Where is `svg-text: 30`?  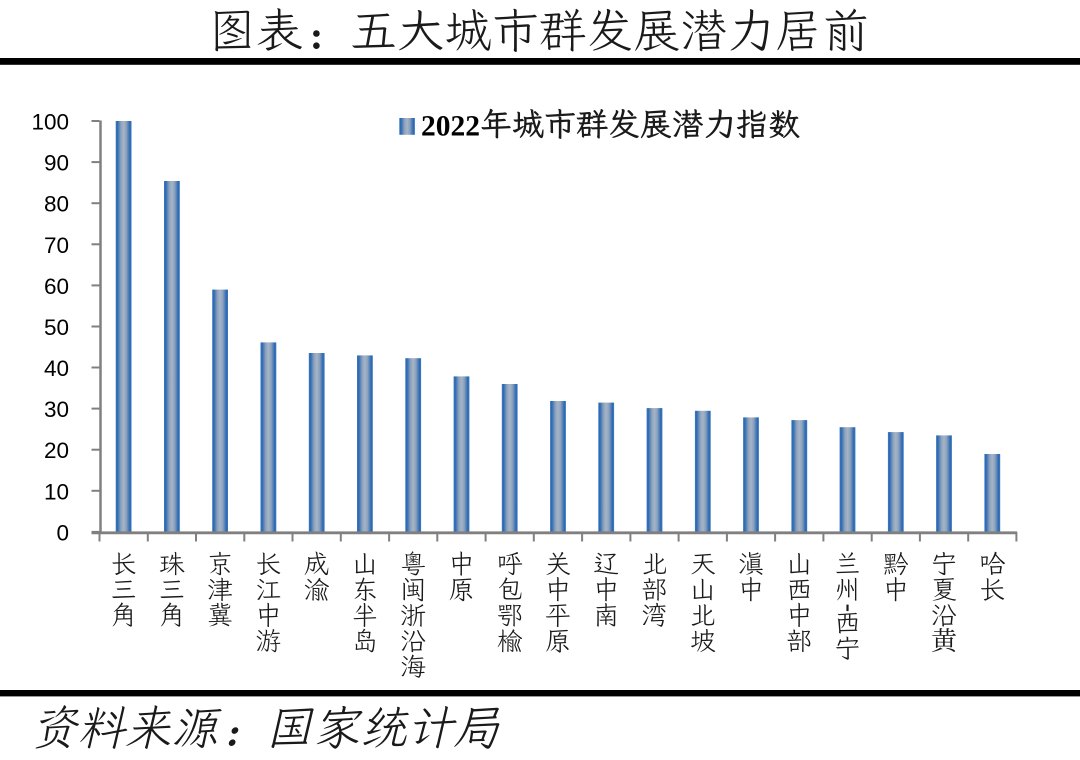
svg-text: 30 is located at coordinates (56, 409).